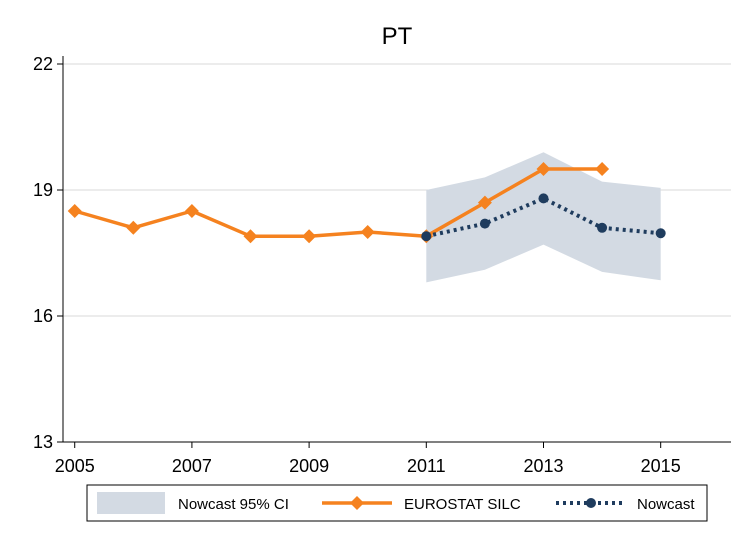 The width and height of the screenshot is (750, 545). Describe the element at coordinates (43, 442) in the screenshot. I see `y-tick-label-13: 13` at that location.